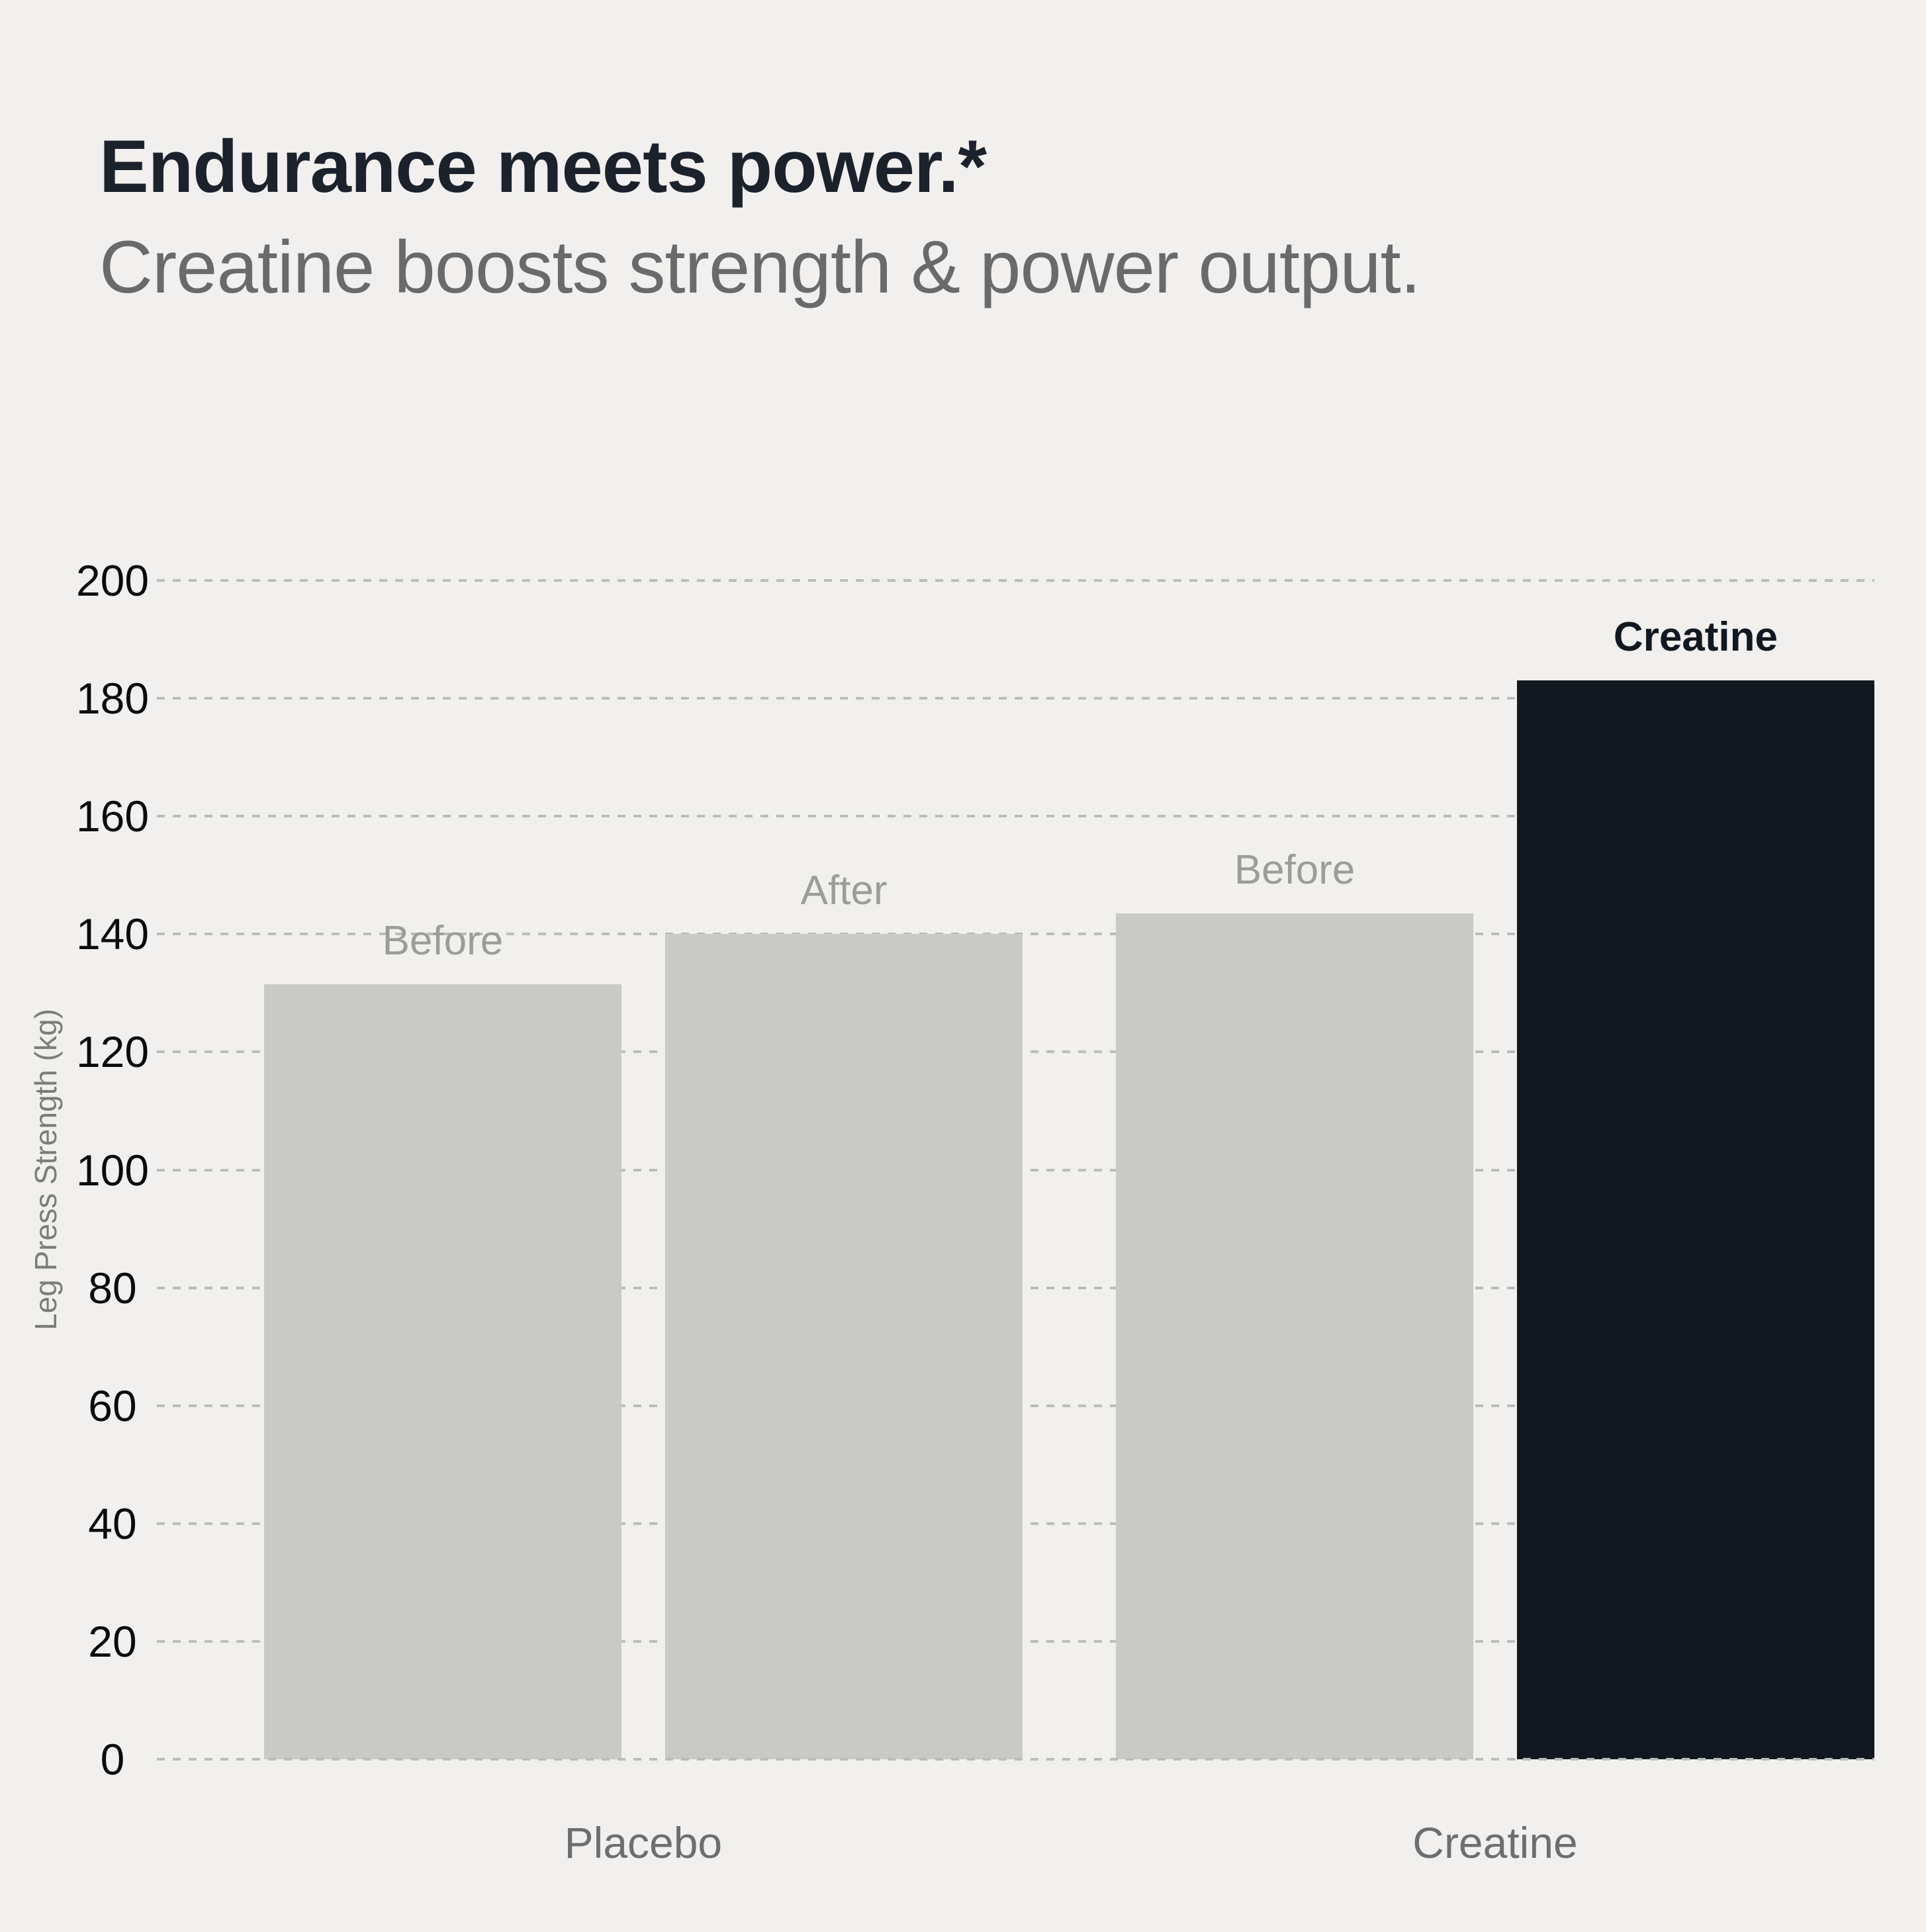  What do you see at coordinates (844, 1346) in the screenshot?
I see `bar-placebo-after` at bounding box center [844, 1346].